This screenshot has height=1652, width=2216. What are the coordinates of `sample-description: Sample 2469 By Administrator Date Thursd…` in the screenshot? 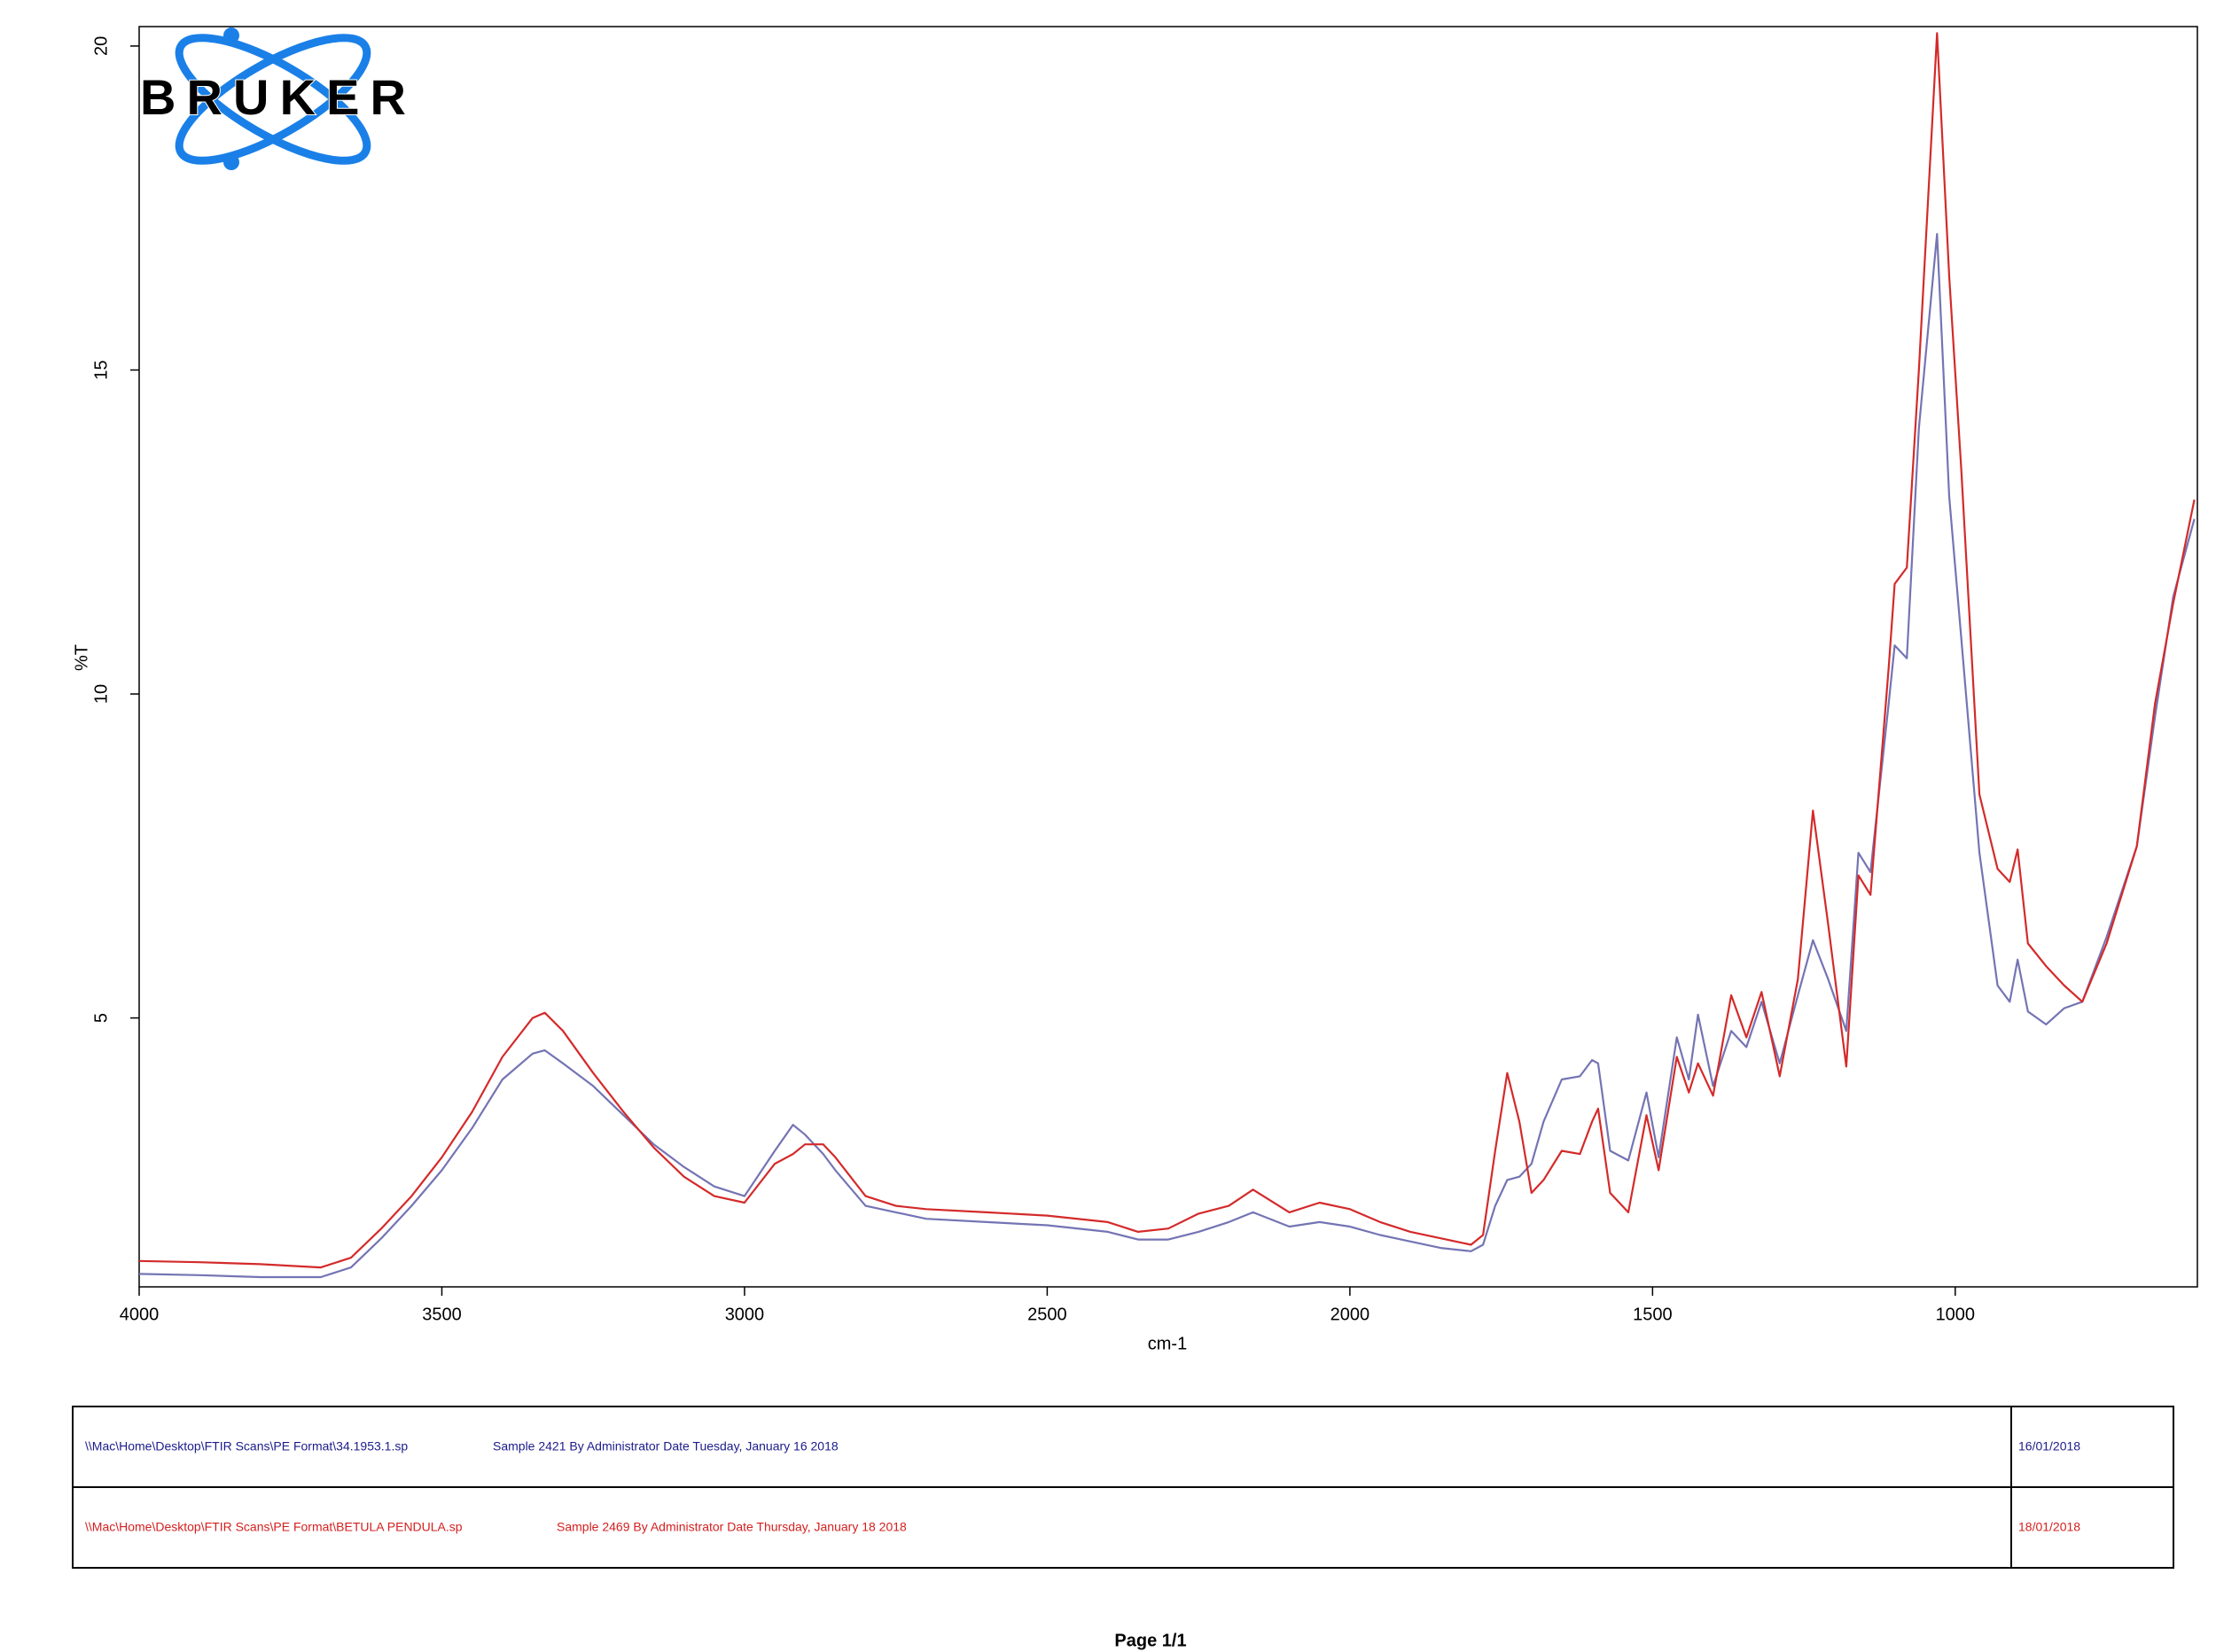 It's located at (732, 1527).